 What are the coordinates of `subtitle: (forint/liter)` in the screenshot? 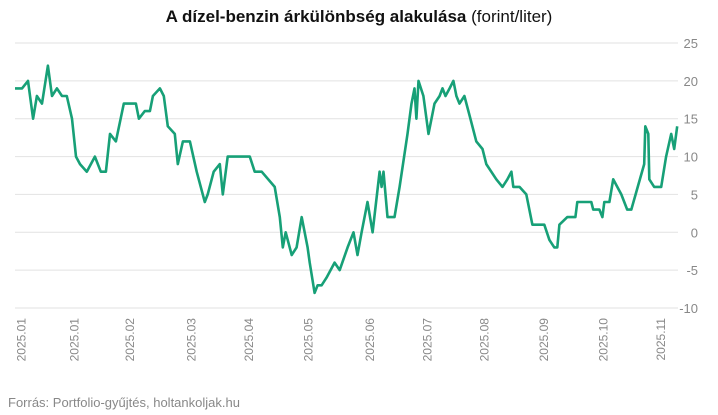 It's located at (511, 16).